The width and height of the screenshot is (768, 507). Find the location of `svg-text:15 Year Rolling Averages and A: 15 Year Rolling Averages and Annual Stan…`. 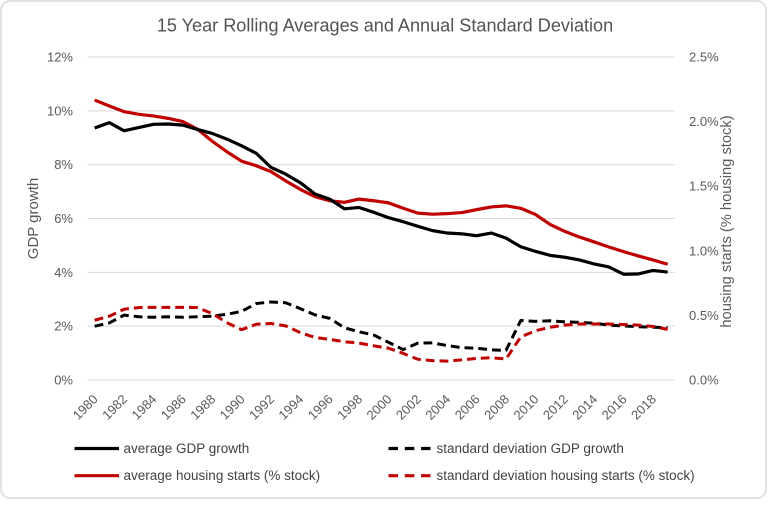

svg-text:15 Year Rolling Averages and A: 15 Year Rolling Averages and Annual Stan… is located at coordinates (385, 26).